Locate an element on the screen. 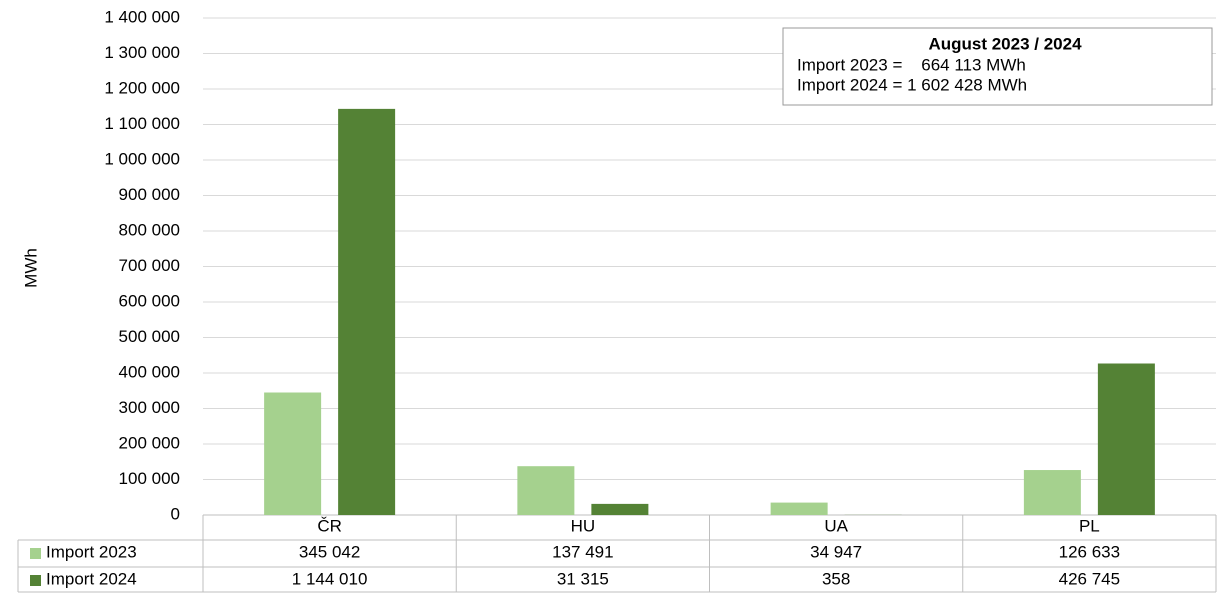 The height and width of the screenshot is (593, 1217). y-tick-label: 800 000 is located at coordinates (149, 229).